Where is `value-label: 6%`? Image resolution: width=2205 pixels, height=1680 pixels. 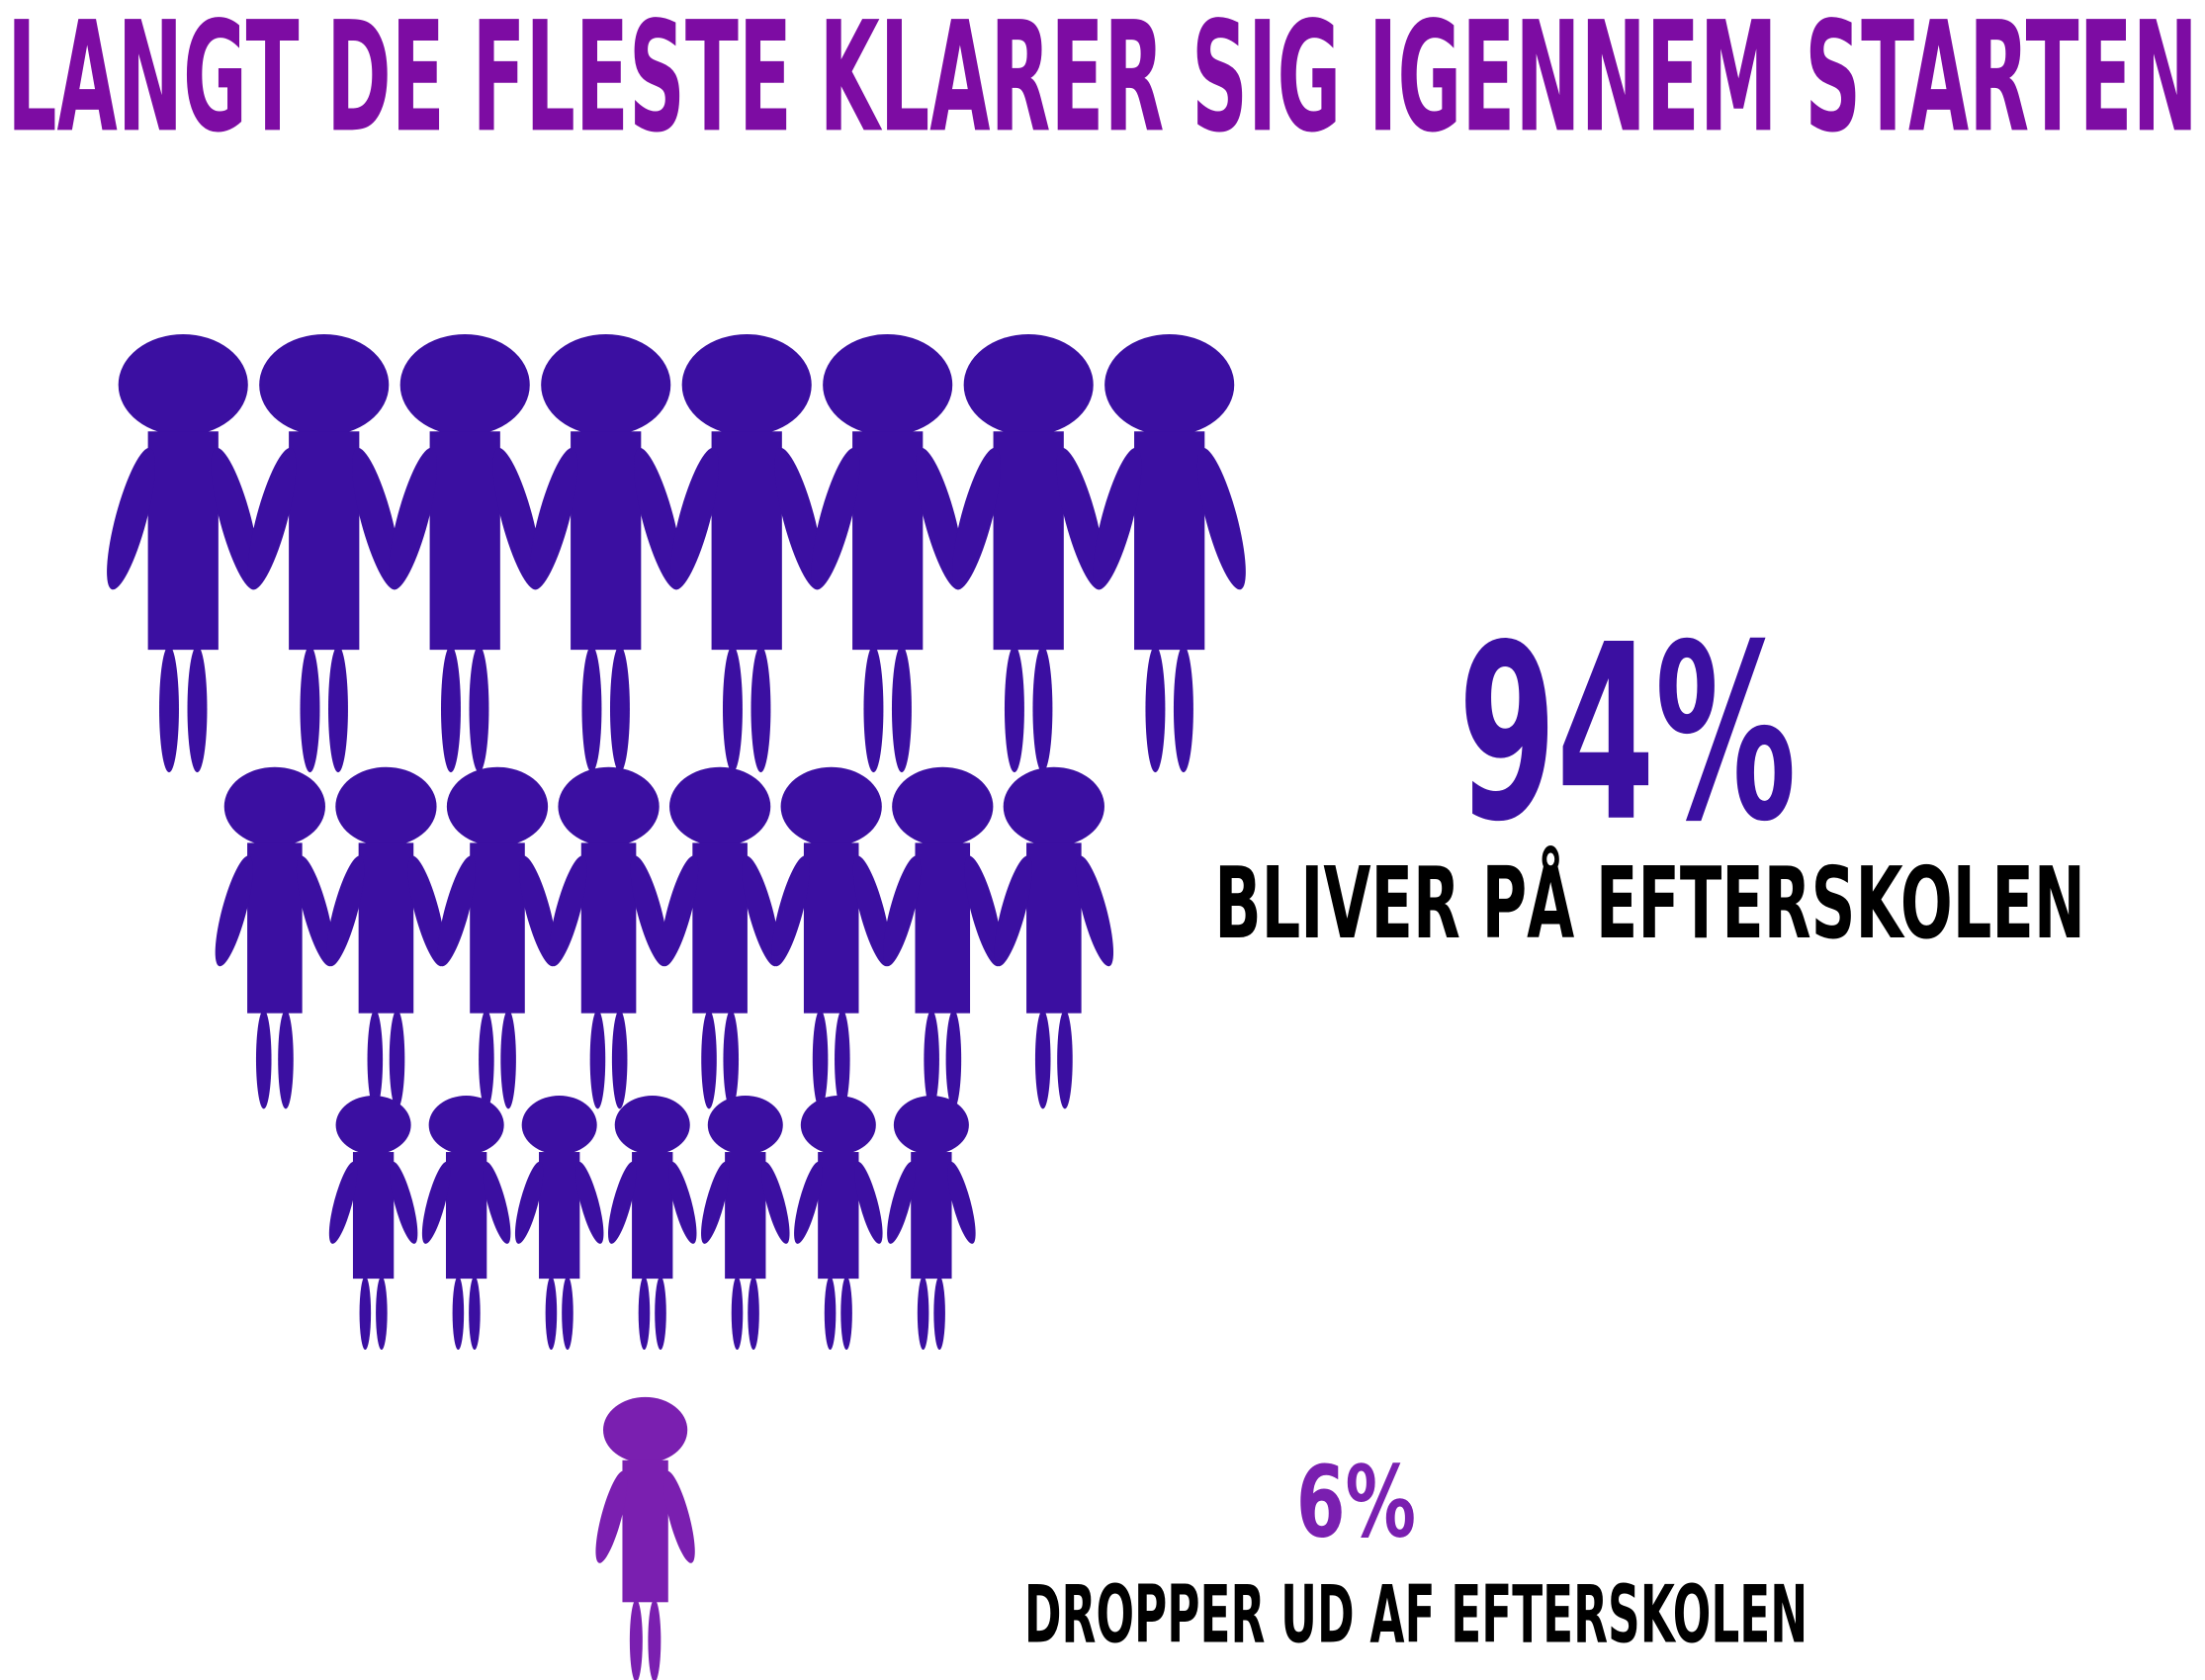
value-label: 6% is located at coordinates (1356, 1501).